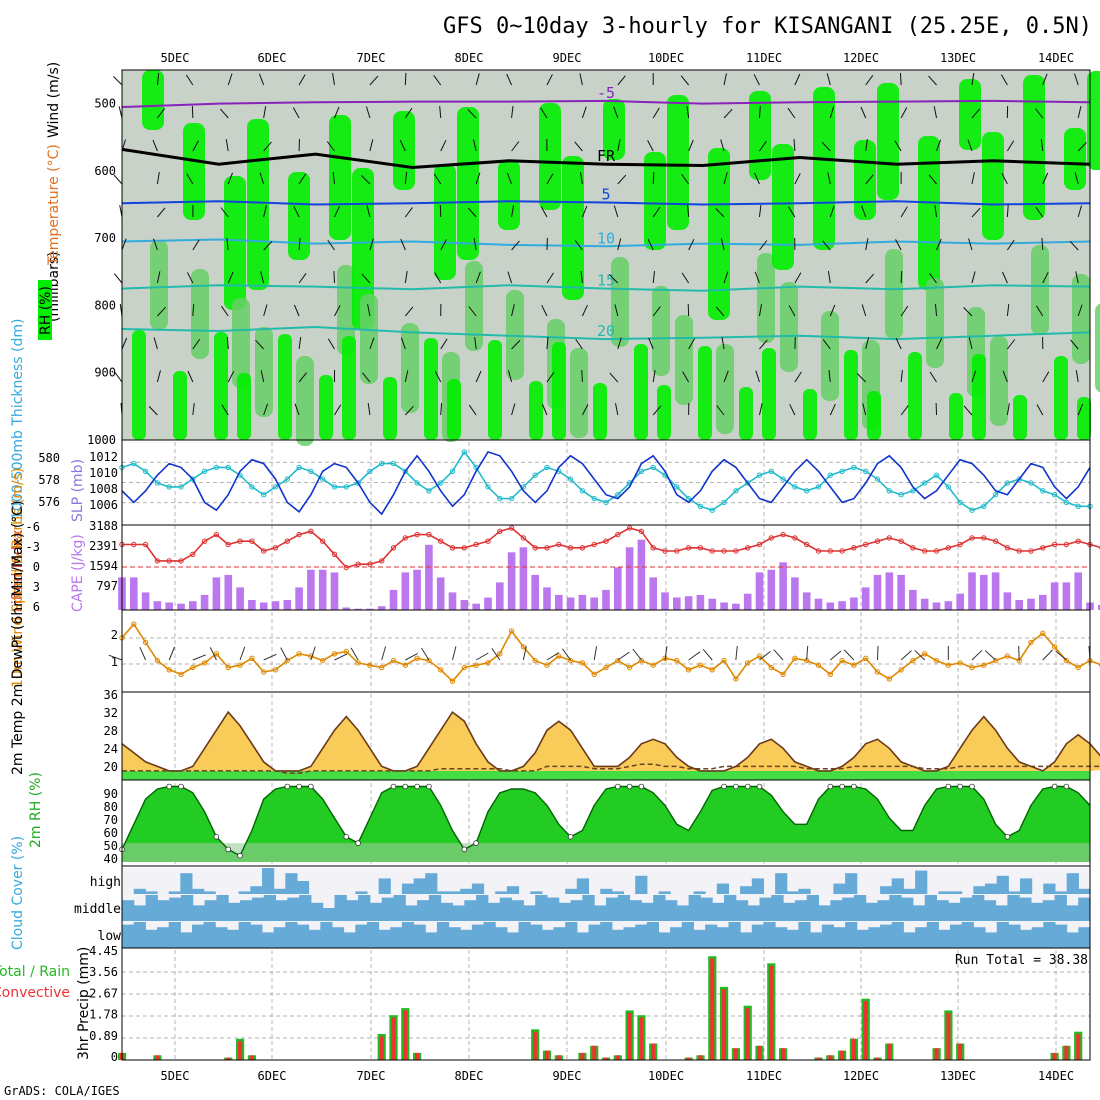 This screenshot has width=1100, height=1100. I want to click on precip-tick-label: 3.56, so click(103, 972).